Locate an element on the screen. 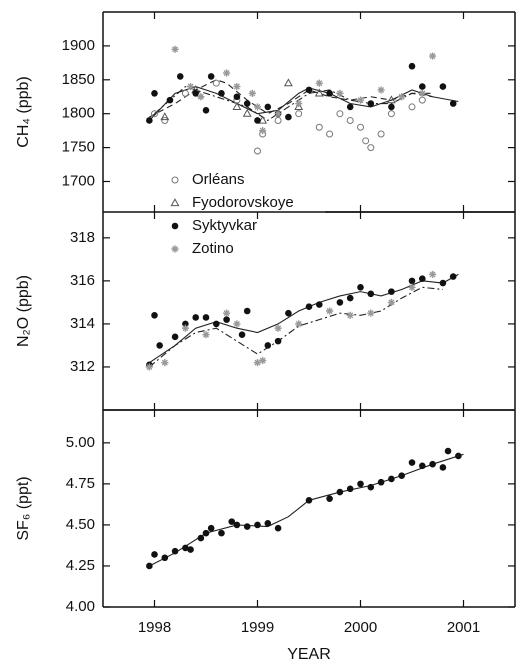 The width and height of the screenshot is (520, 666). x-tick-label: 1999 is located at coordinates (257, 627).